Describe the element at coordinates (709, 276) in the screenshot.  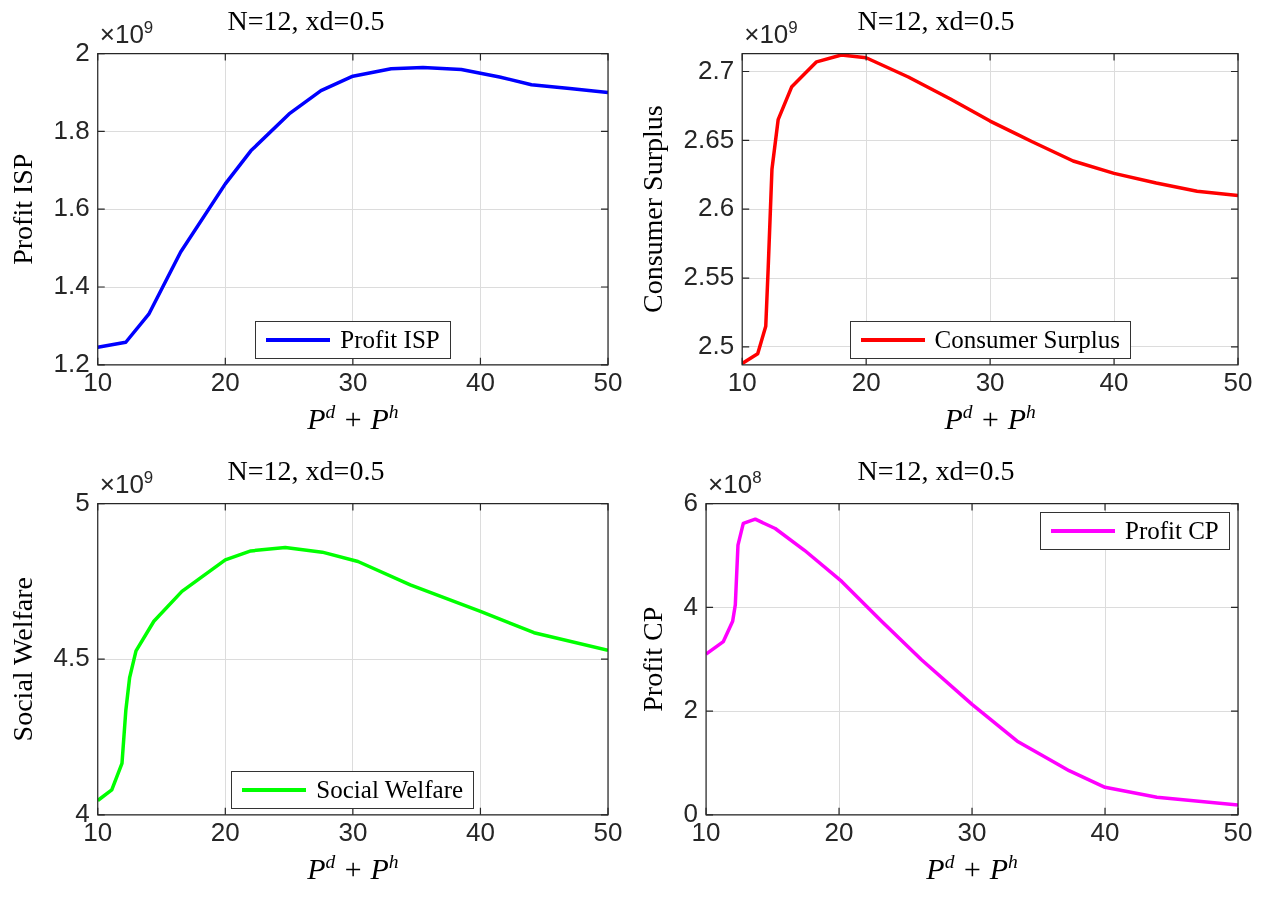
I see `y-tick-label: 2.55` at that location.